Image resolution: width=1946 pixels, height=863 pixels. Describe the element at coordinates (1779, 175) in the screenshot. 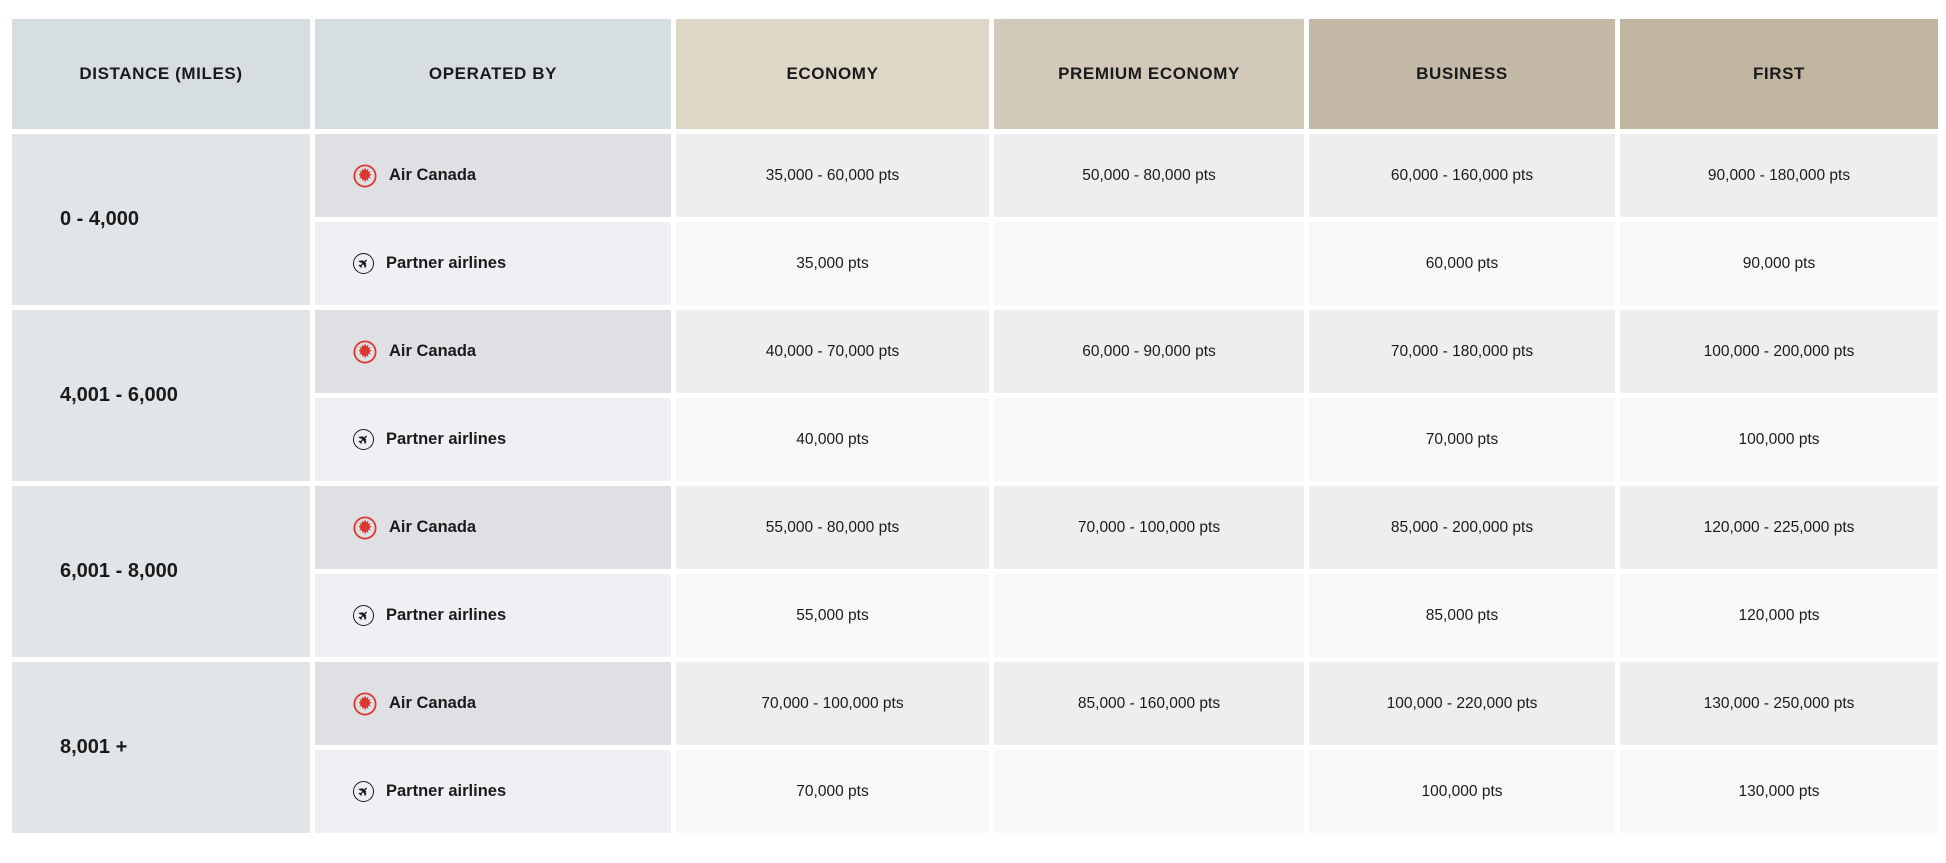

I see `points-cell-first: 90,000 - 180,000 pts` at that location.